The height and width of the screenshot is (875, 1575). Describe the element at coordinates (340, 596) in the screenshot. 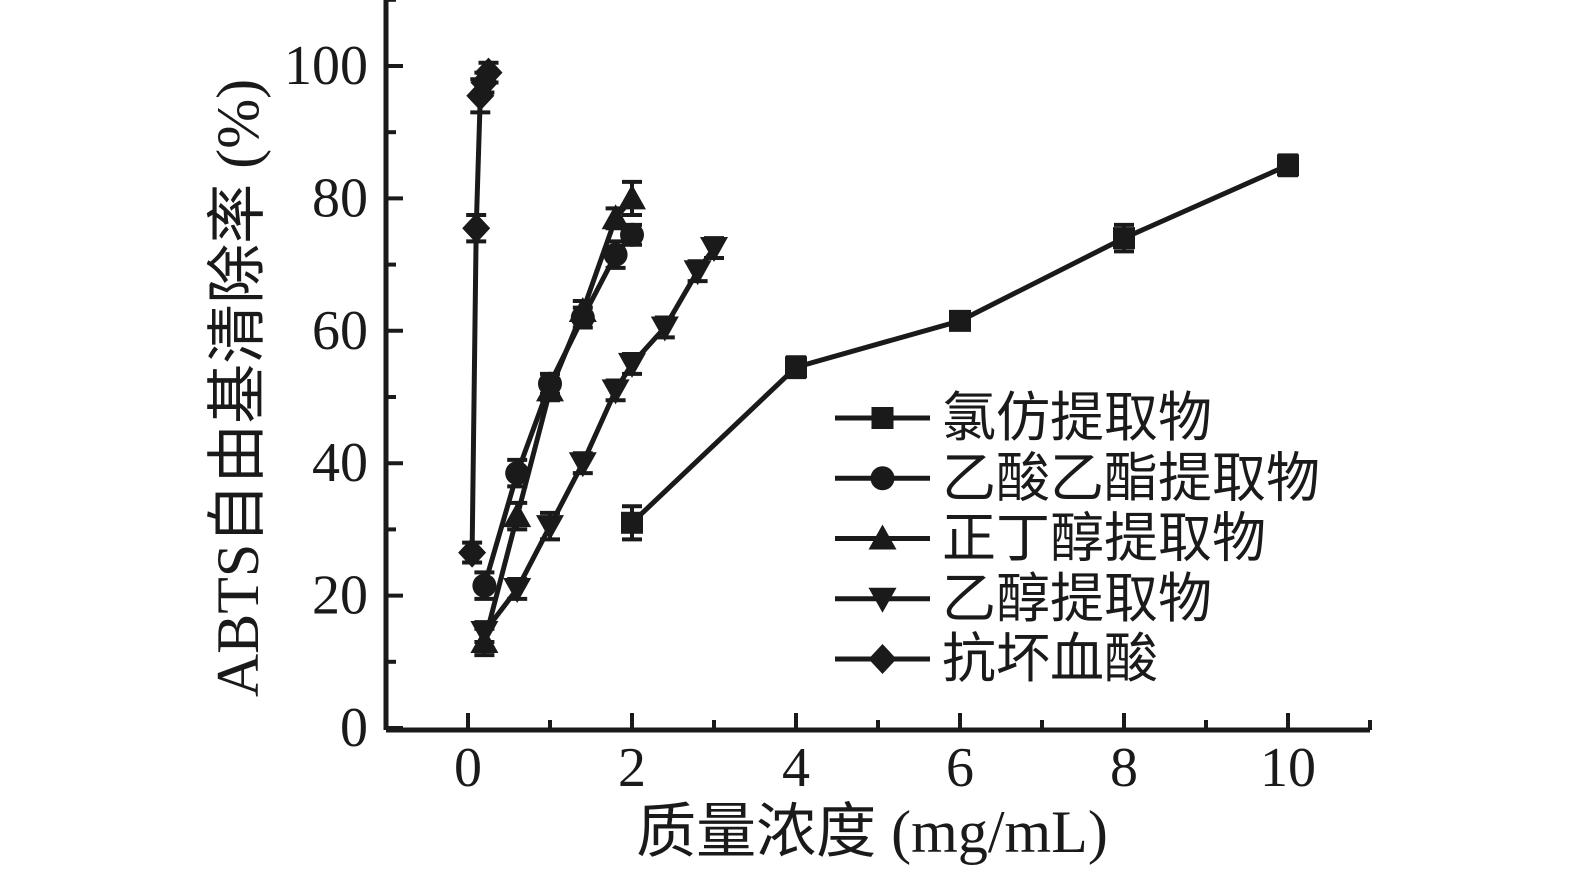

I see `y-tick-label: 20` at that location.